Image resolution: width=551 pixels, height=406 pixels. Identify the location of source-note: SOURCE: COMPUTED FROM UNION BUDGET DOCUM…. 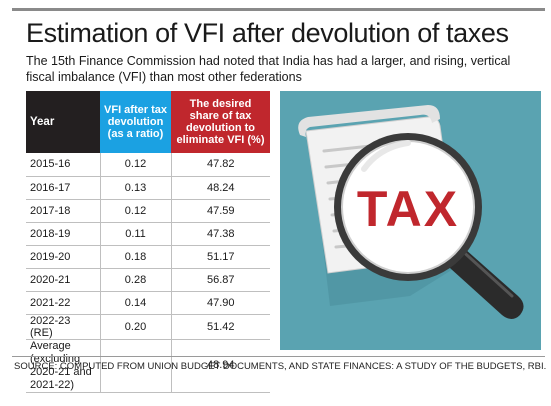
(280, 366).